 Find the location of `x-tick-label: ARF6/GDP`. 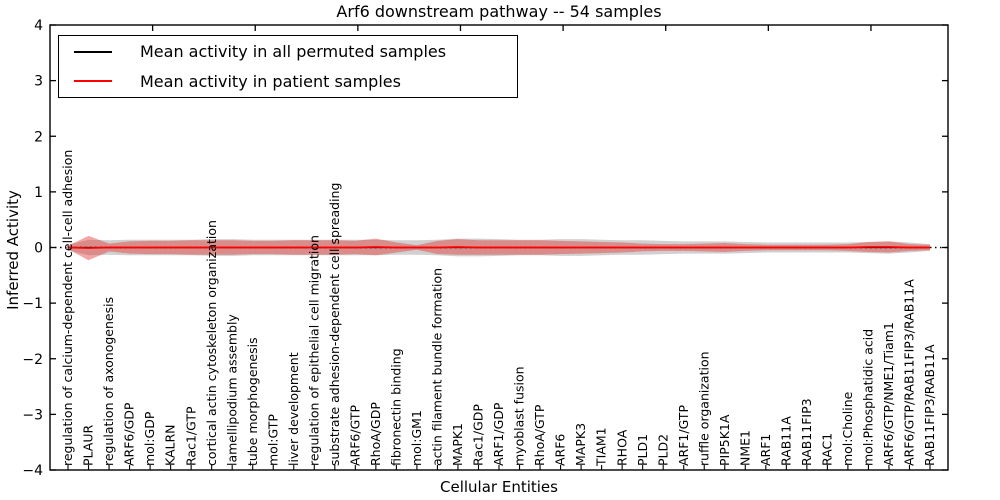

x-tick-label: ARF6/GDP is located at coordinates (129, 434).